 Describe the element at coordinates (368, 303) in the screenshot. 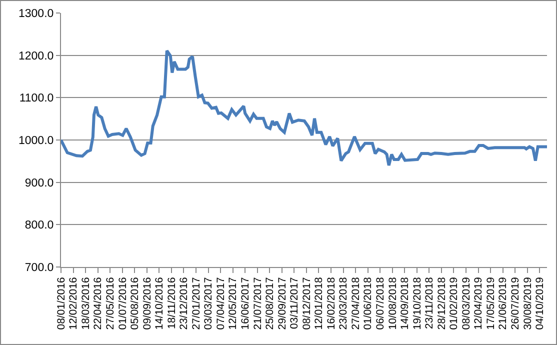

I see `x-tick-label: 01/06/2018` at that location.